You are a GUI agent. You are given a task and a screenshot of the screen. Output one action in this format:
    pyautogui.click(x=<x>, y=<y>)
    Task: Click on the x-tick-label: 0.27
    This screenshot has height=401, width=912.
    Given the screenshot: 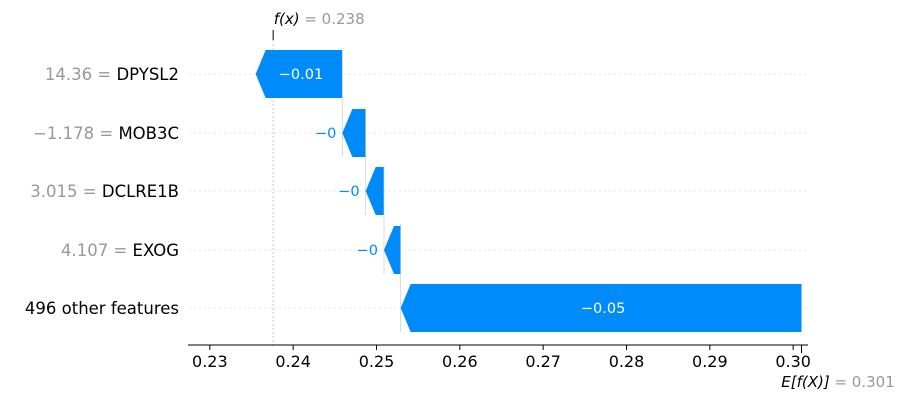 What is the action you would take?
    pyautogui.click(x=543, y=361)
    